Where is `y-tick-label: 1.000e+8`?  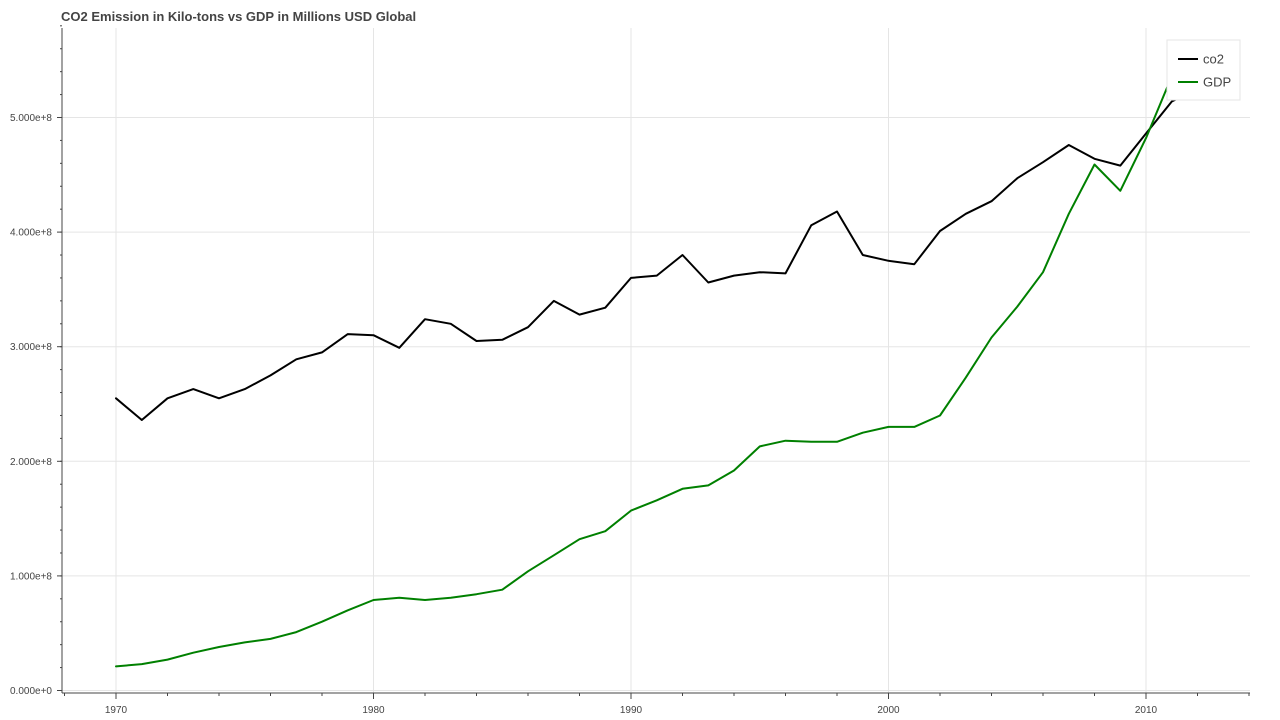 y-tick-label: 1.000e+8 is located at coordinates (31, 576).